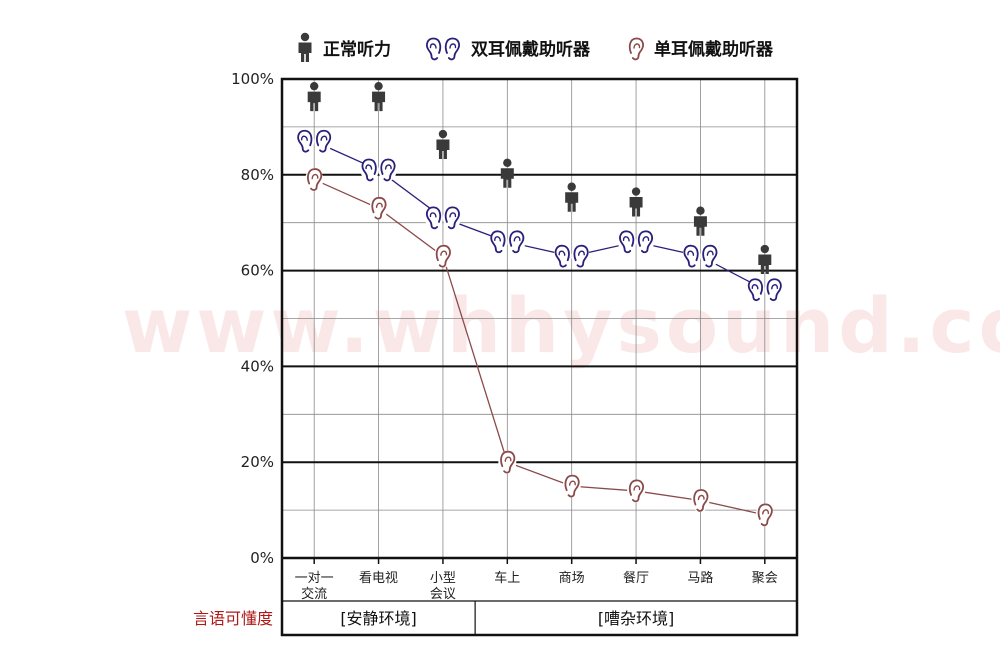 The image size is (1000, 670). Describe the element at coordinates (378, 578) in the screenshot. I see `x-category-label: 看电视` at that location.